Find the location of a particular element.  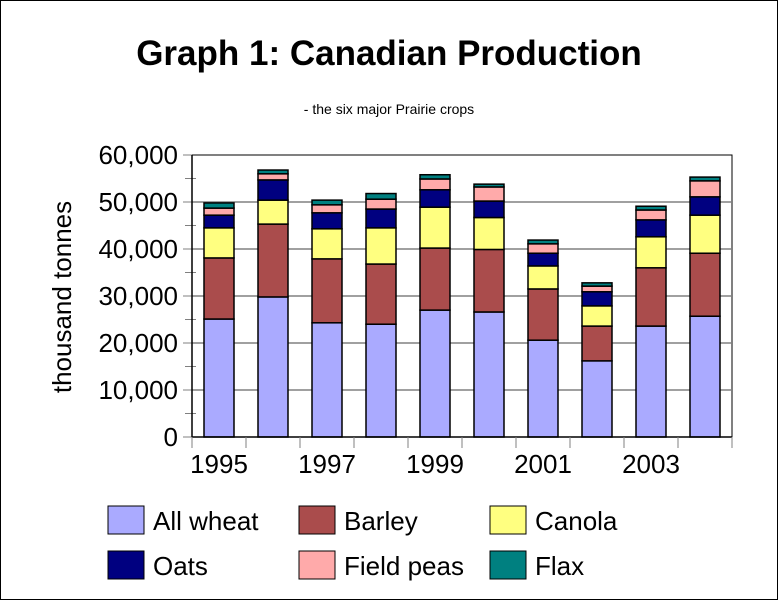

x-tick-label: 2003 is located at coordinates (651, 464).